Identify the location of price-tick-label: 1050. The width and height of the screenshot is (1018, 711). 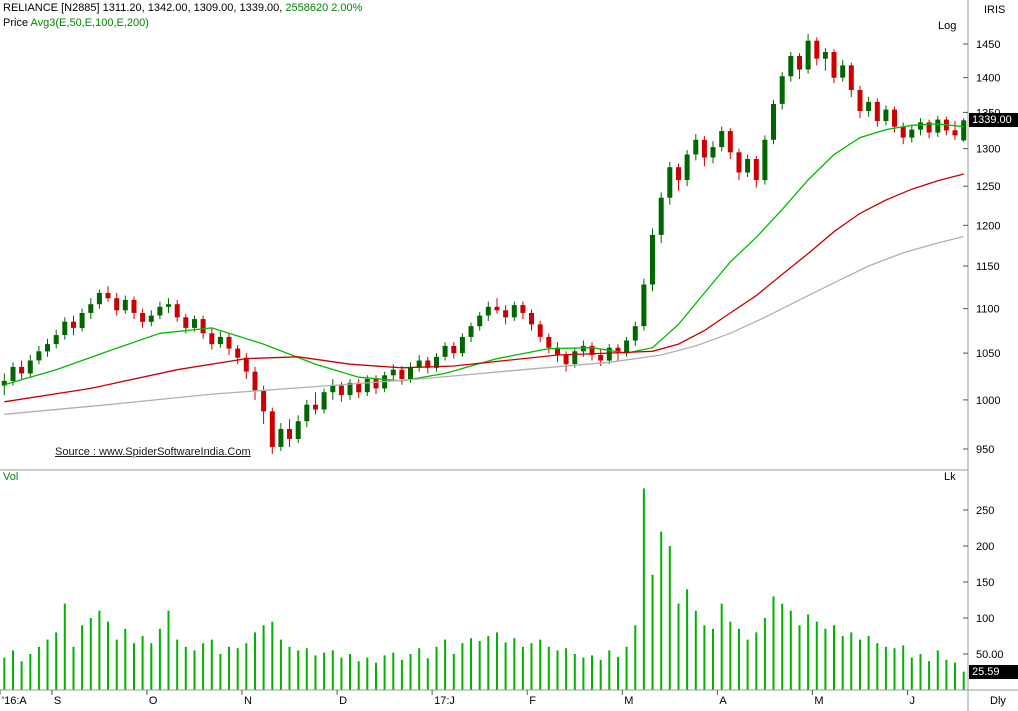
(988, 354).